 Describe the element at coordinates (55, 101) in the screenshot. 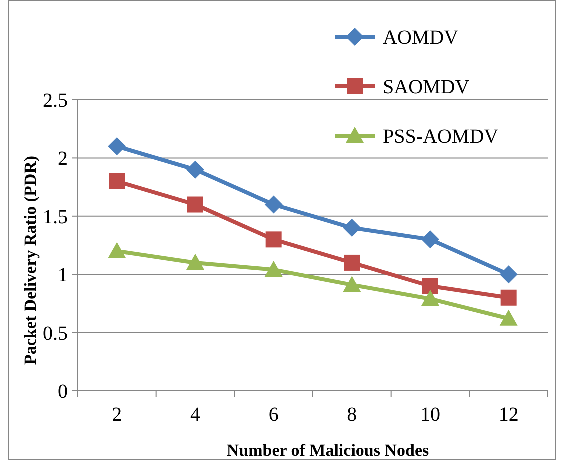

I see `y-tick-label: 2.5` at that location.